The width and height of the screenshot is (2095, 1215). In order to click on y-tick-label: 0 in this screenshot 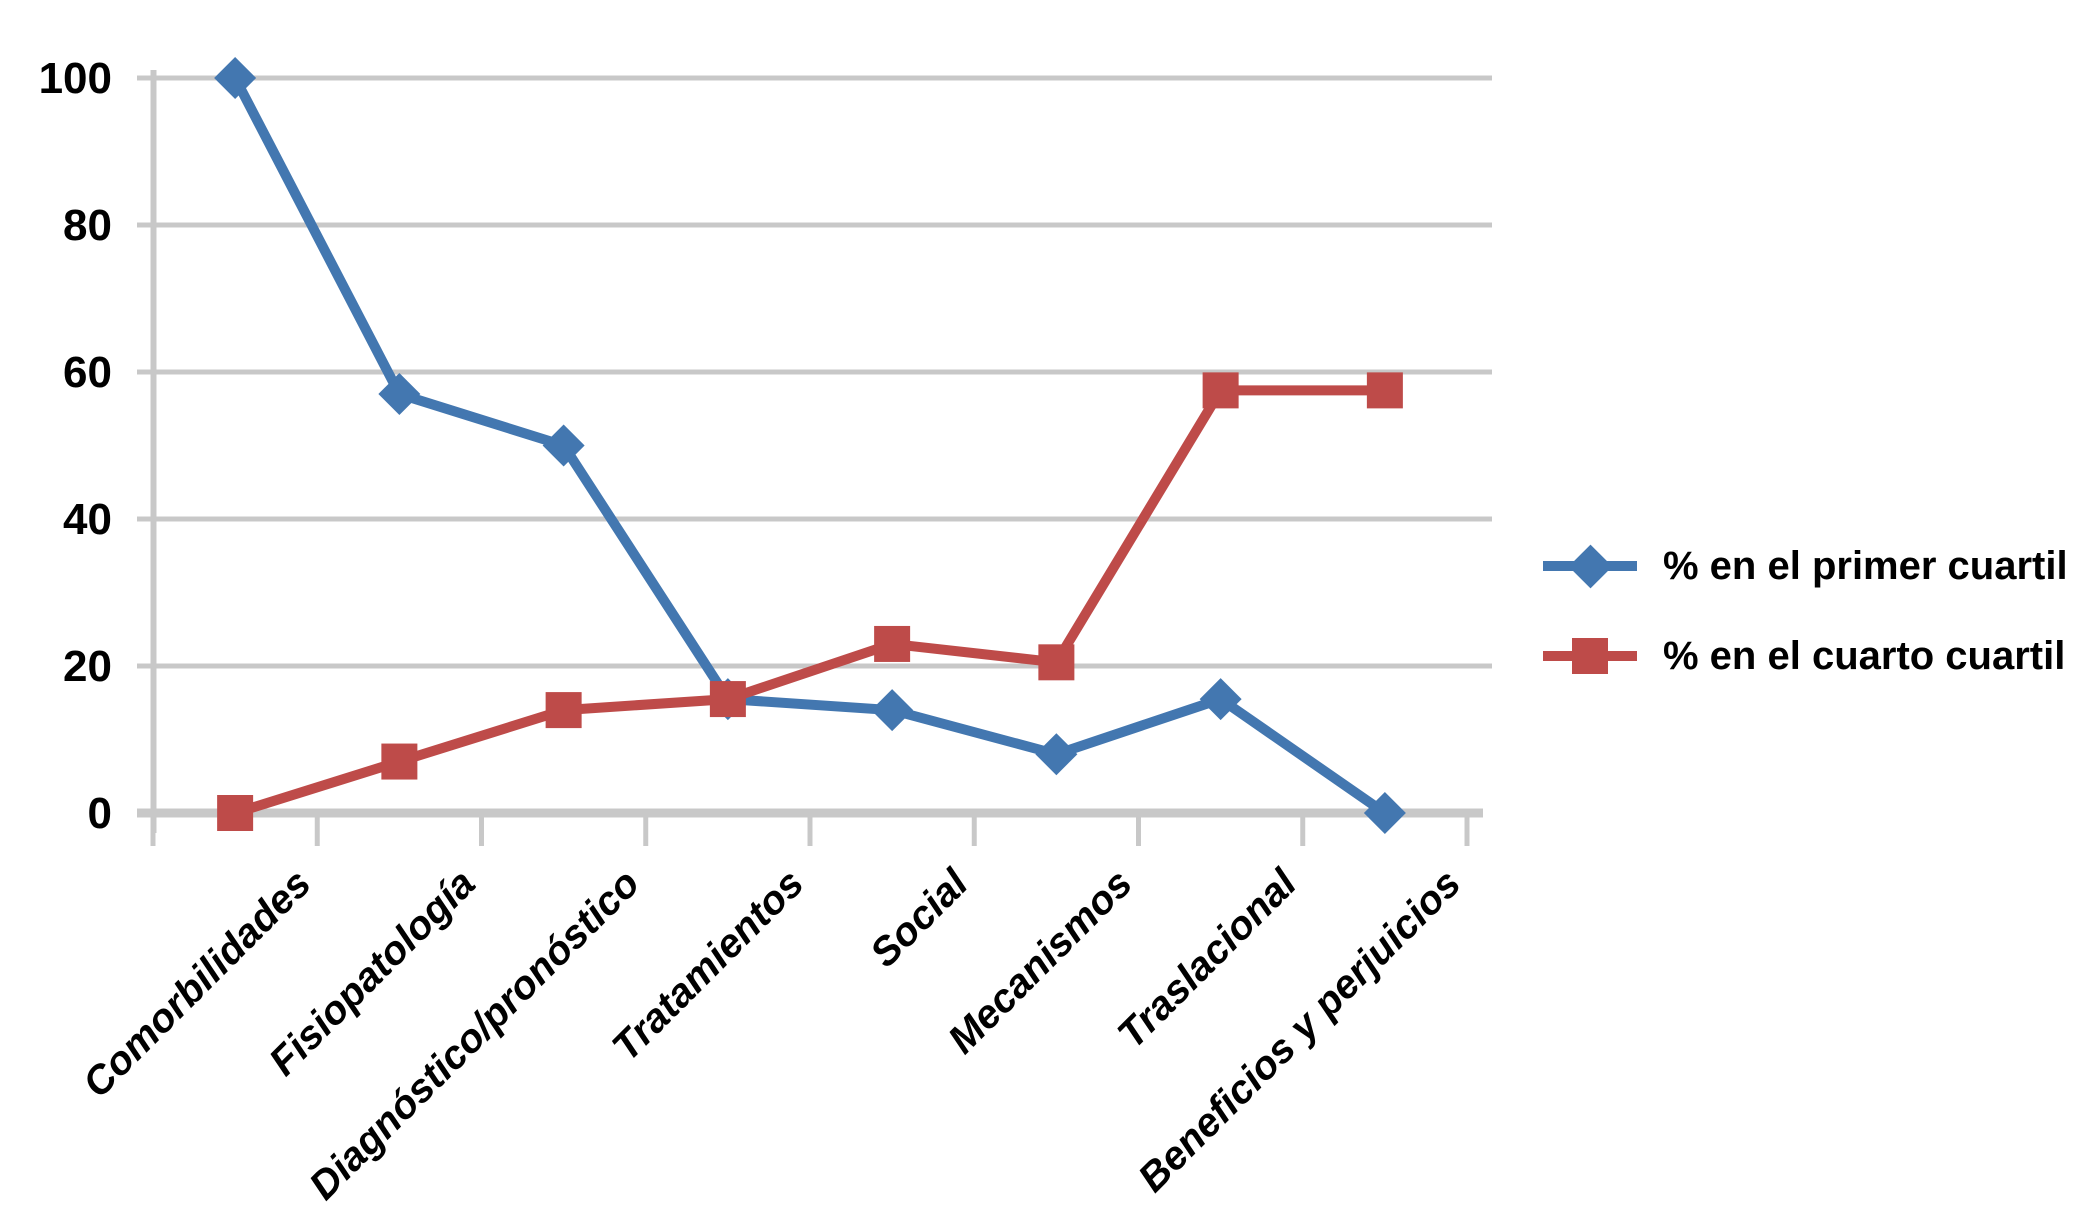, I will do `click(100, 813)`.